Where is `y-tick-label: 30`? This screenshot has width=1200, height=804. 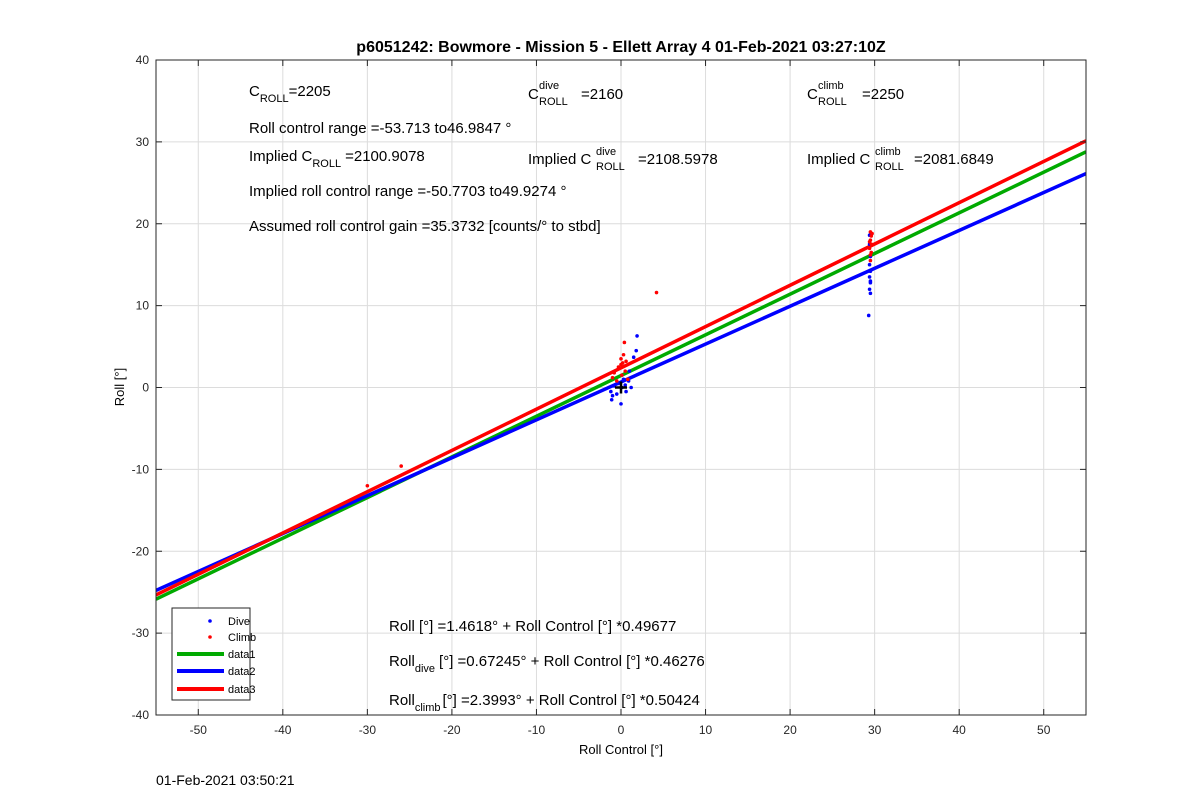 y-tick-label: 30 is located at coordinates (143, 142).